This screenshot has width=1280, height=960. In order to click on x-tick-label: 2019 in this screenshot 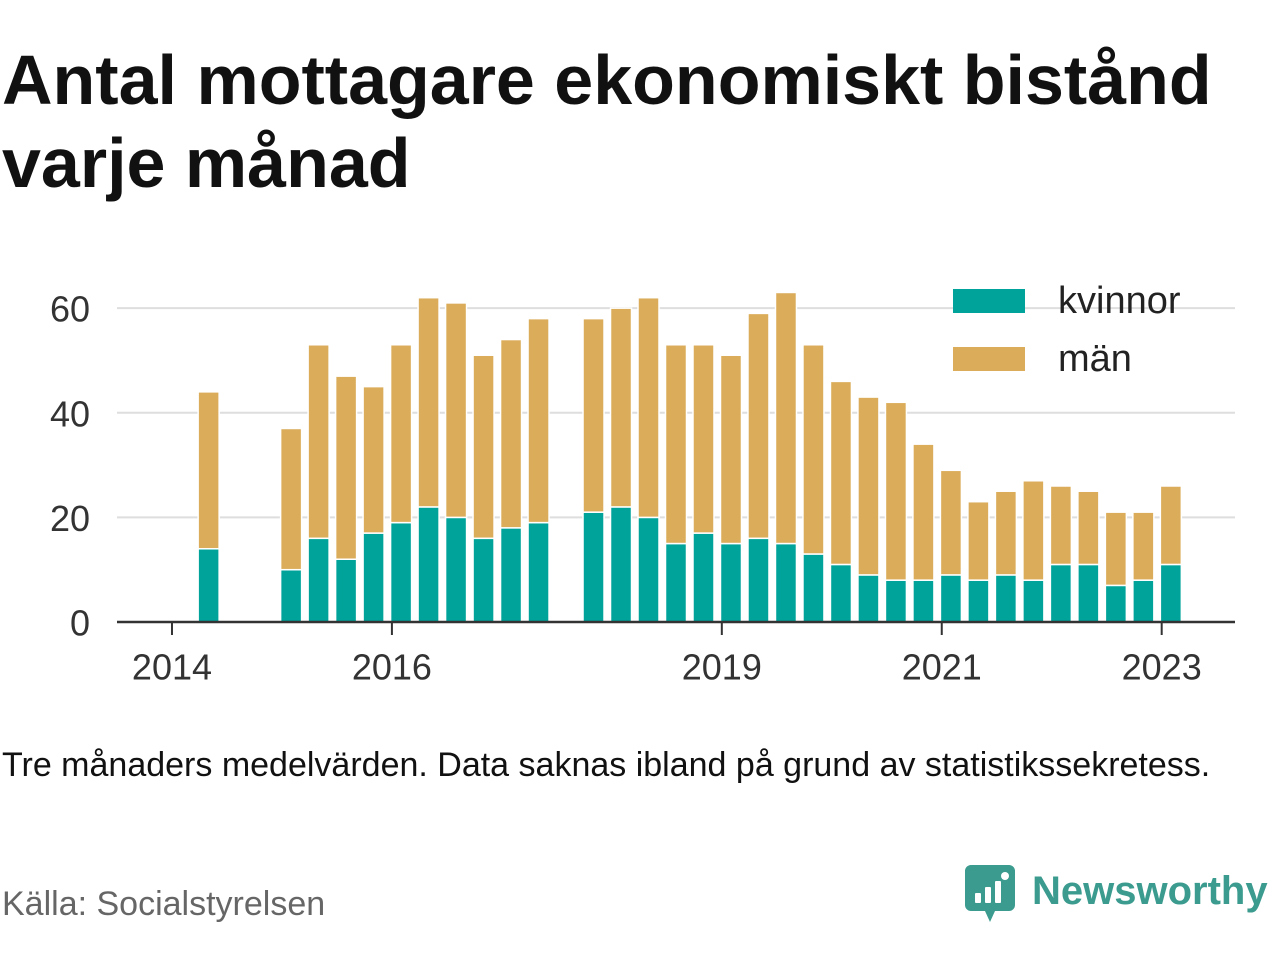, I will do `click(722, 667)`.